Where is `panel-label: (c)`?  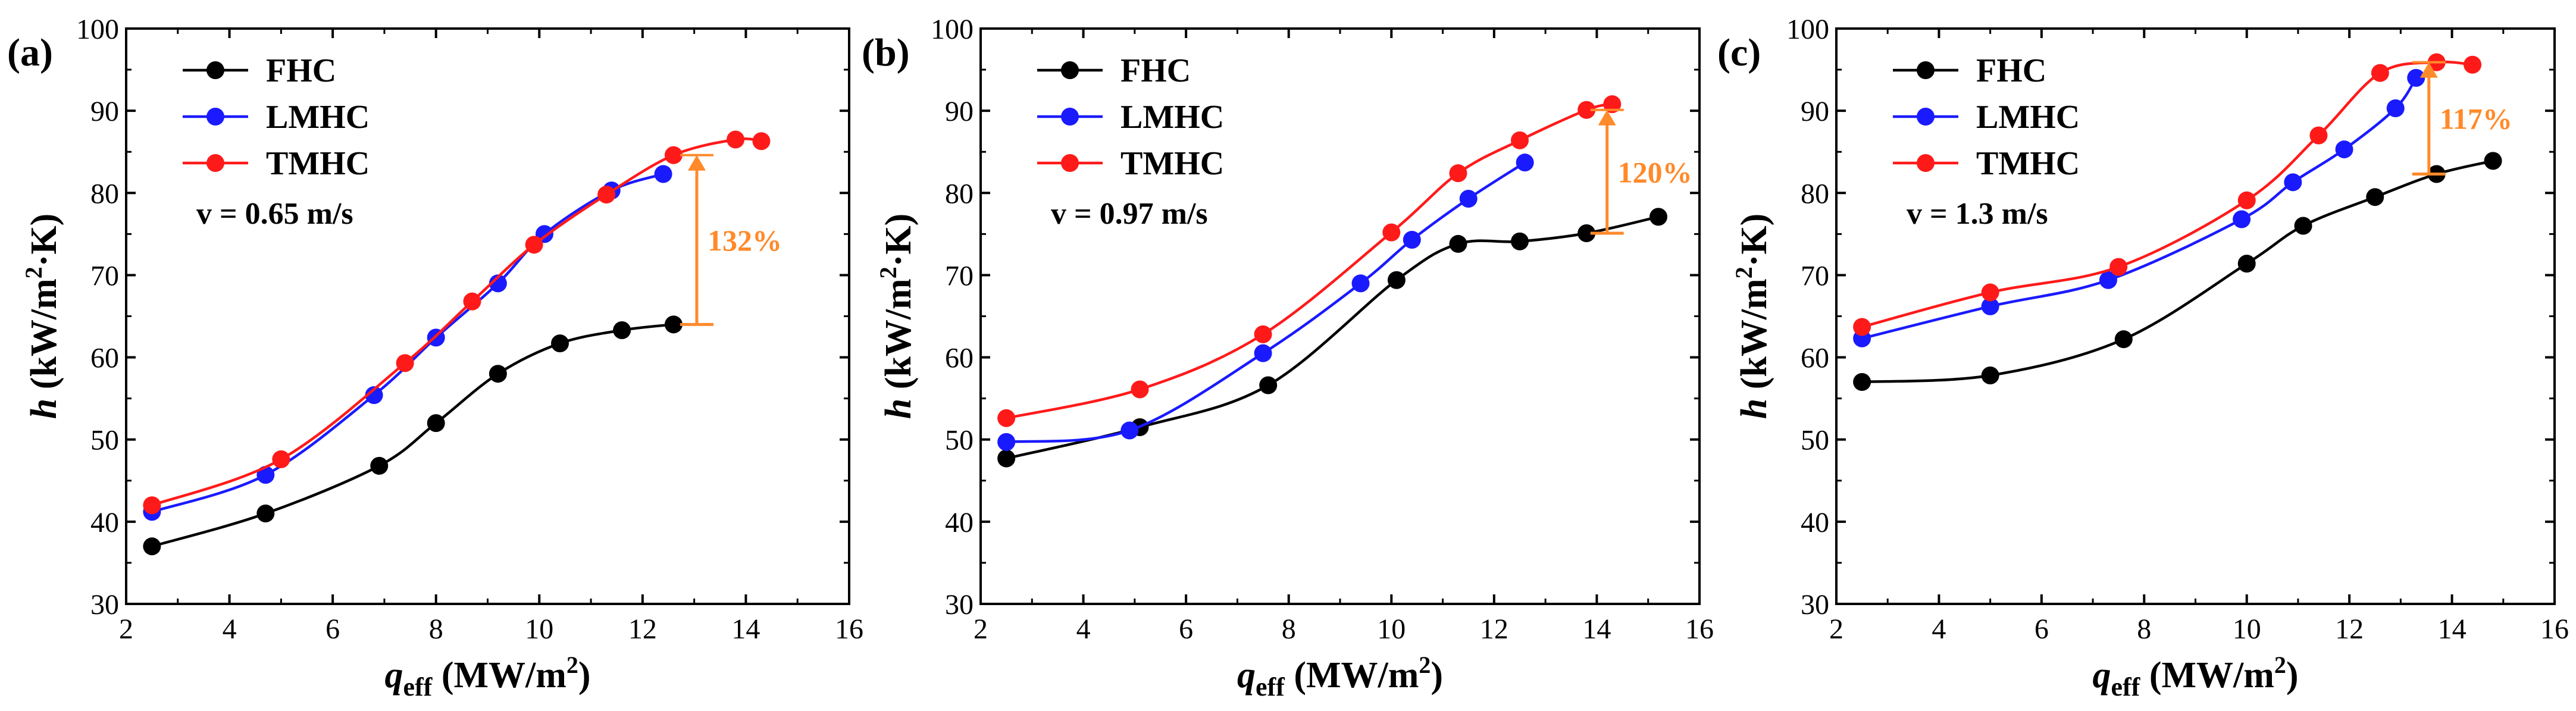 panel-label: (c) is located at coordinates (1739, 52).